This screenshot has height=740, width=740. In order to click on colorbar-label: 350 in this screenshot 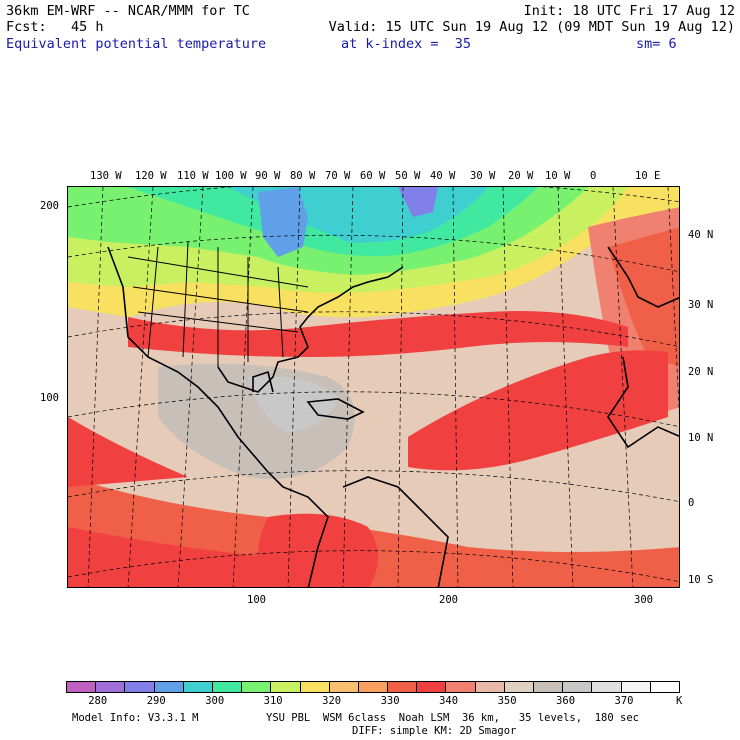, I will do `click(507, 701)`.